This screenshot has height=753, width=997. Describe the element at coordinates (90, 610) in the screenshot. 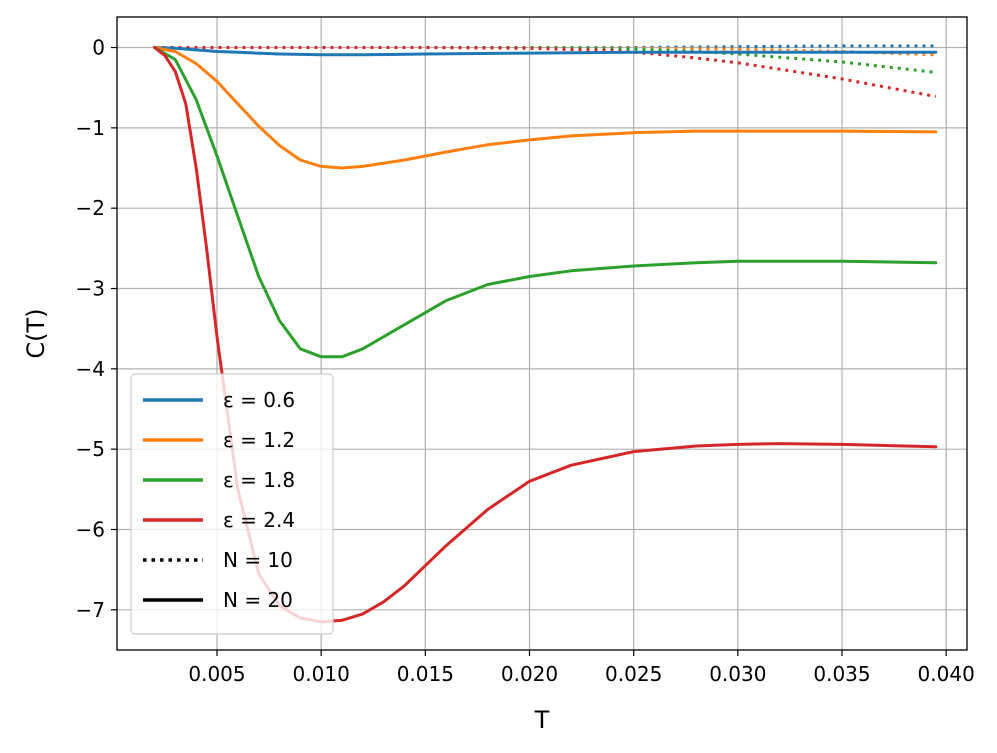

I see `y-tick-label: −7` at that location.